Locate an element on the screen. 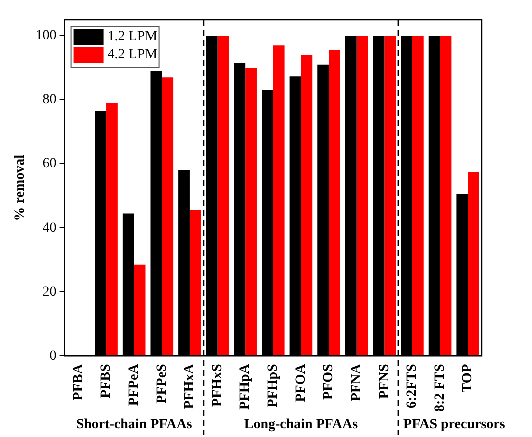 The image size is (532, 437). y-tick-label: 100 is located at coordinates (46, 36).